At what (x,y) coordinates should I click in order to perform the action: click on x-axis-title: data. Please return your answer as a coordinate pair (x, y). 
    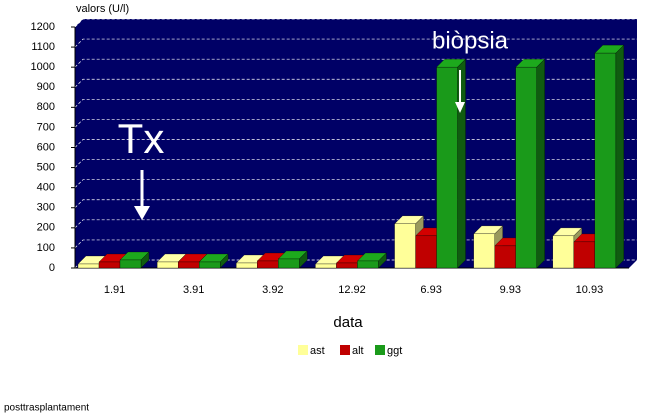
    Looking at the image, I should click on (348, 322).